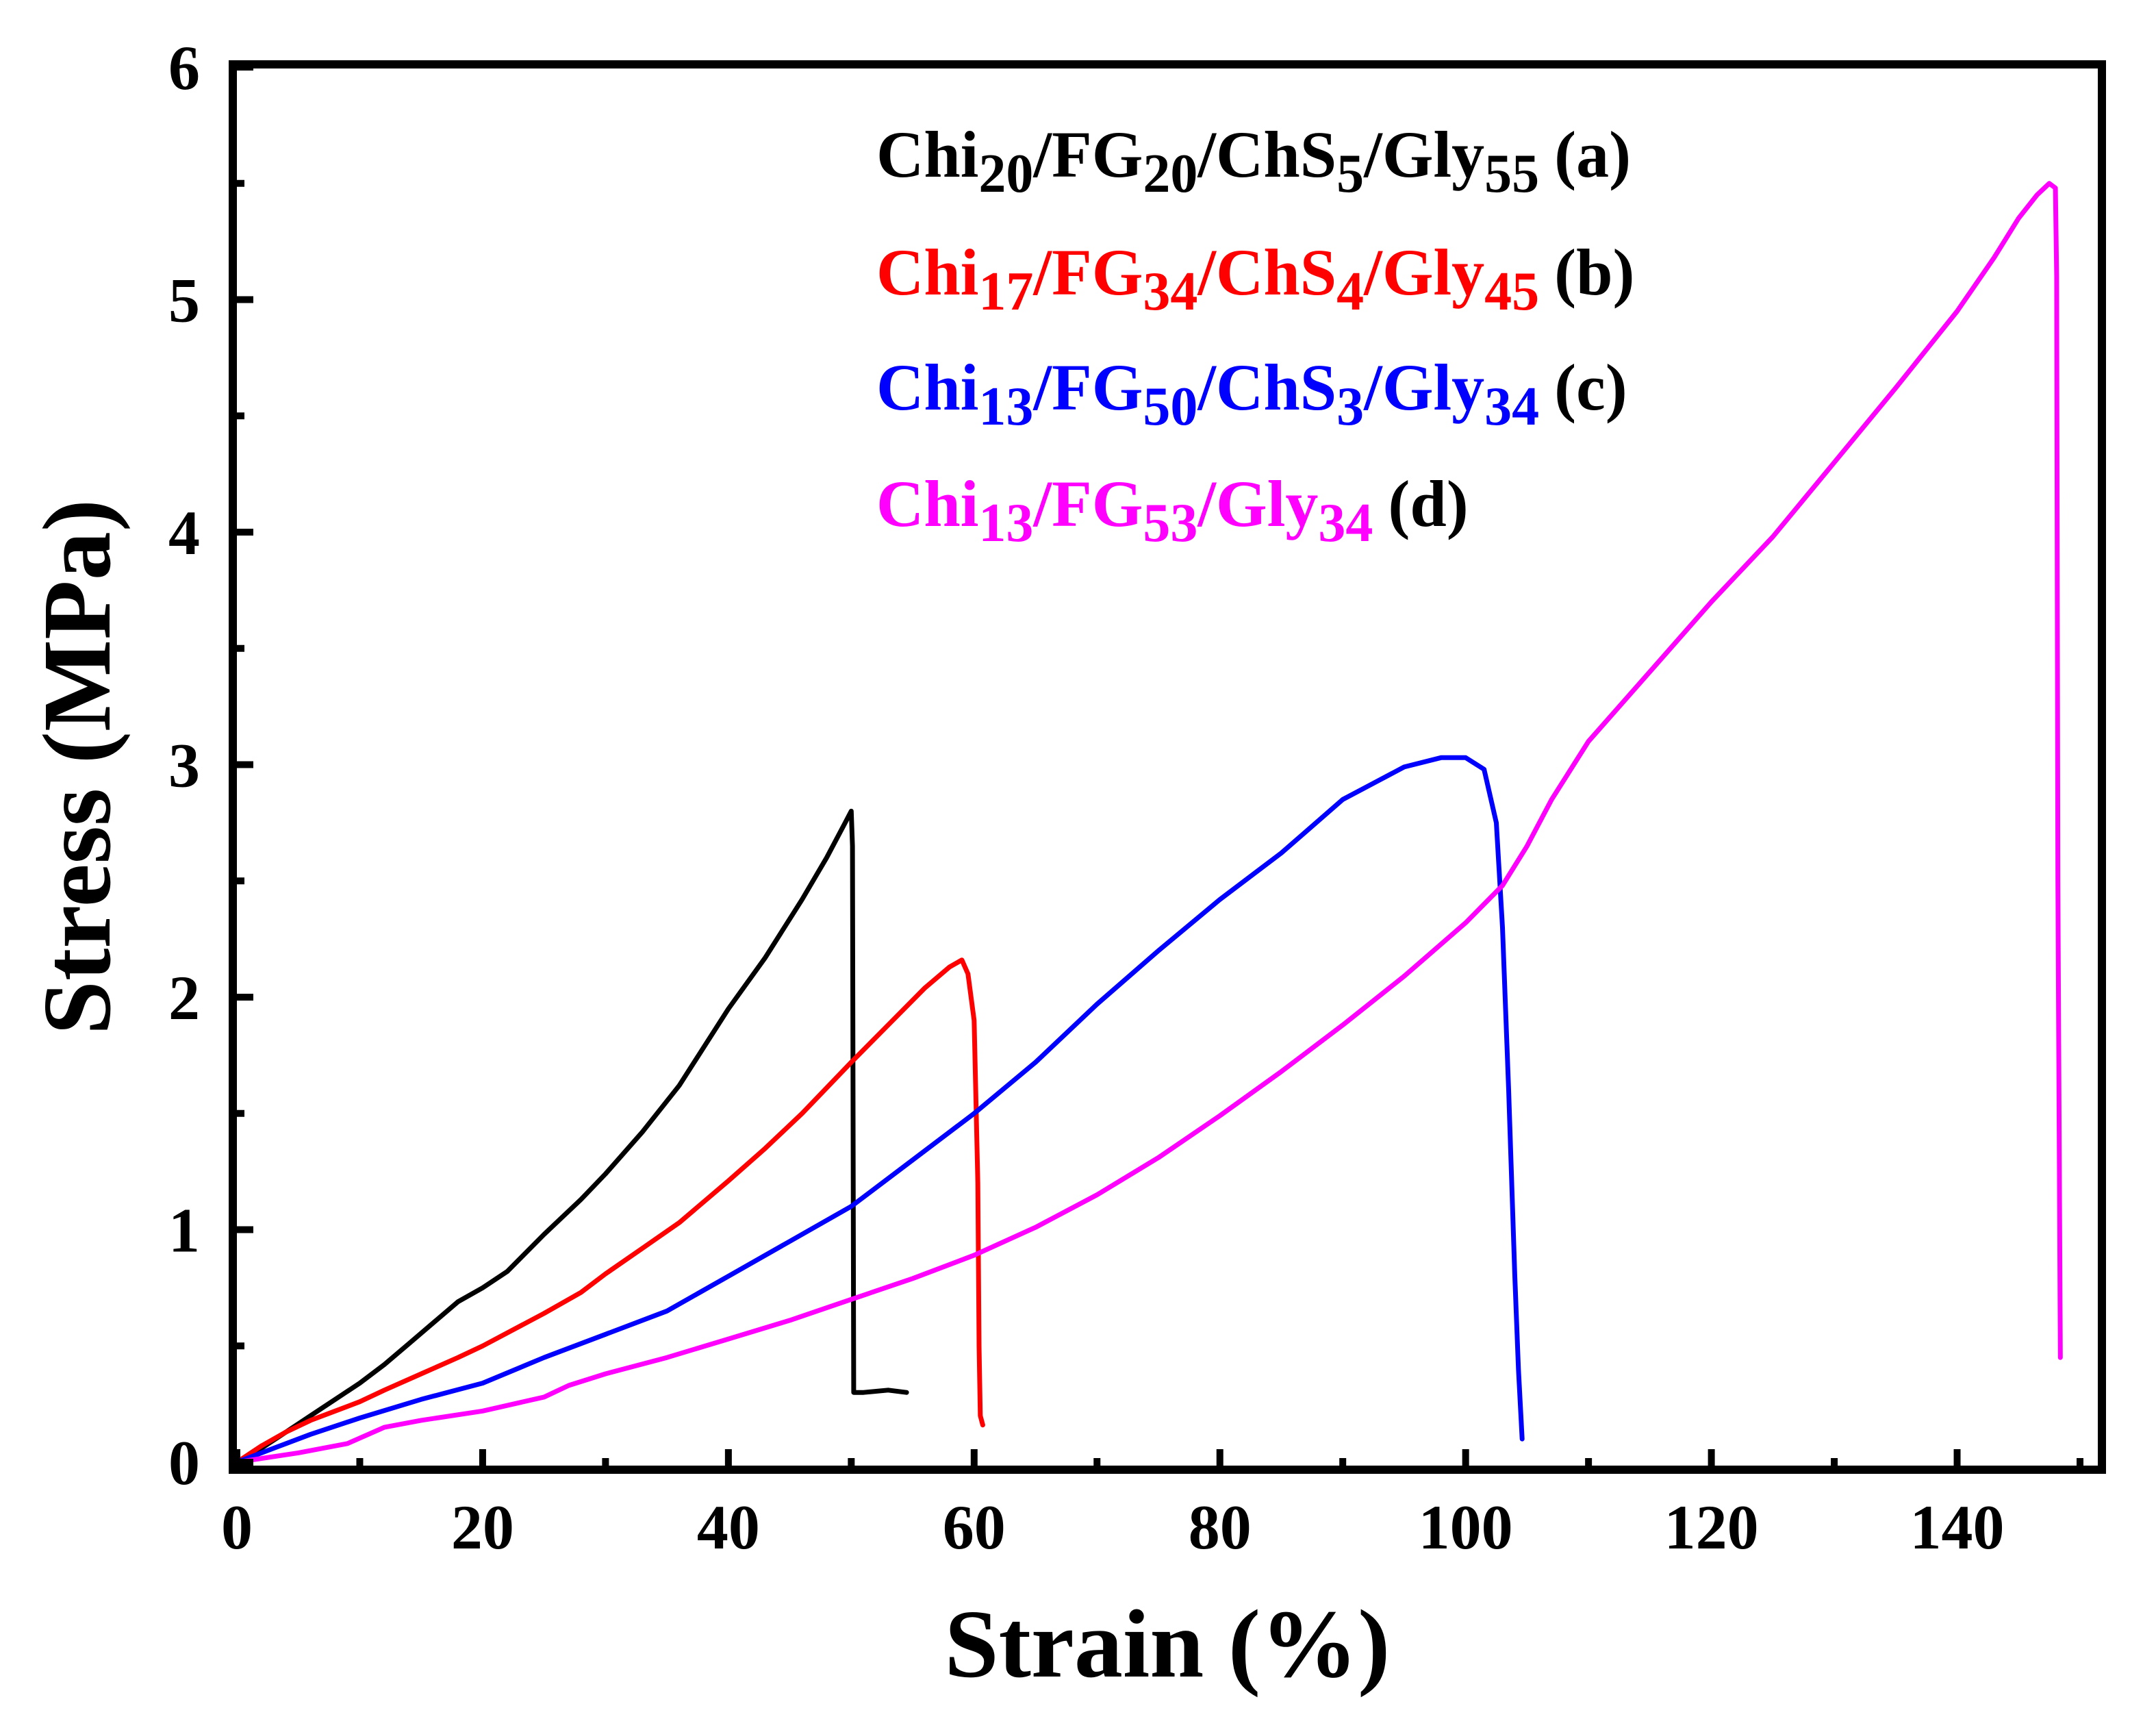  I want to click on x-tick-label: 0, so click(237, 1527).